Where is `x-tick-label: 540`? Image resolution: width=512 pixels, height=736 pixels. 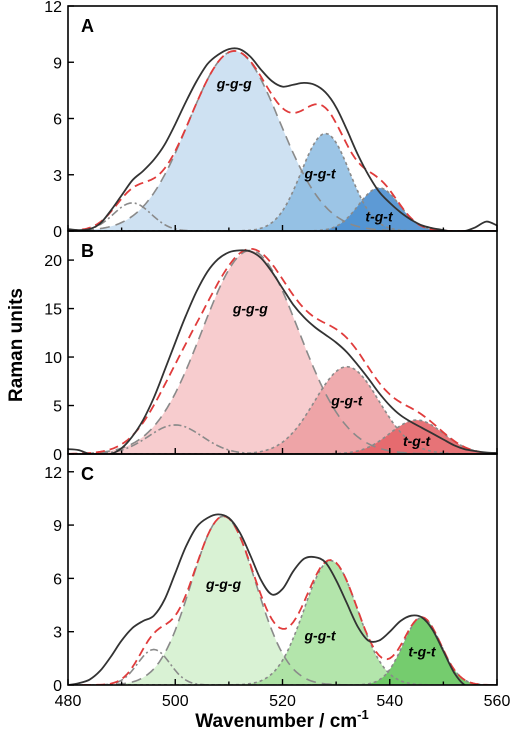
x-tick-label: 540 is located at coordinates (389, 701).